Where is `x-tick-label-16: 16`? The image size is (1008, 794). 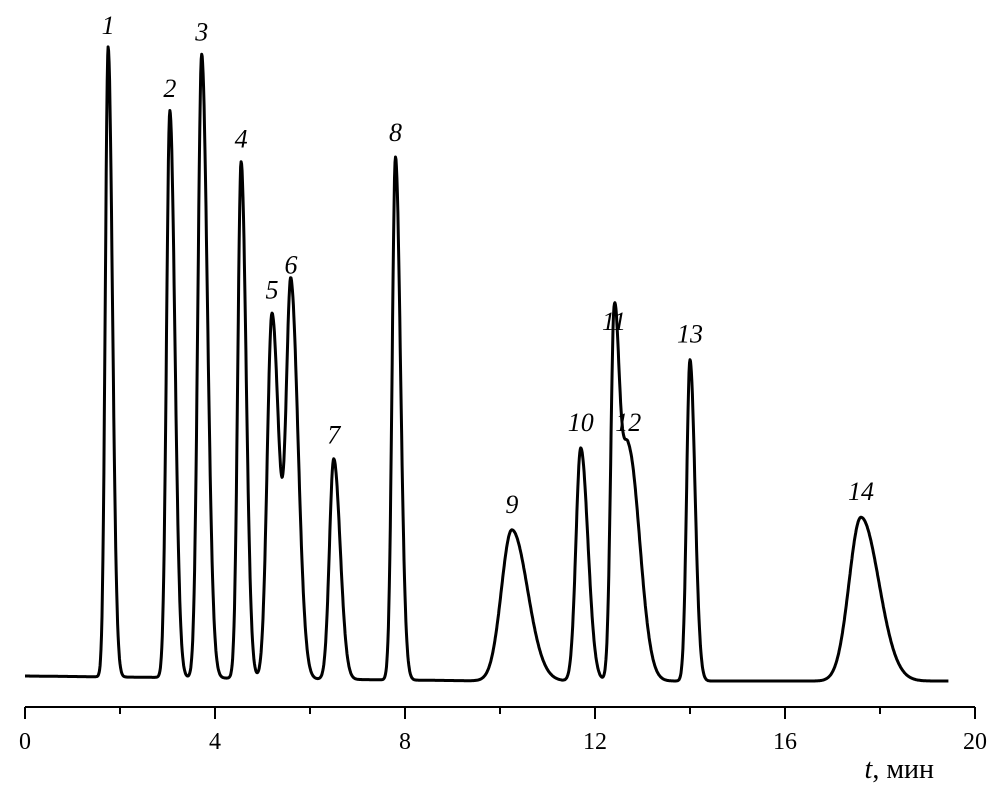
x-tick-label-16: 16 is located at coordinates (785, 742).